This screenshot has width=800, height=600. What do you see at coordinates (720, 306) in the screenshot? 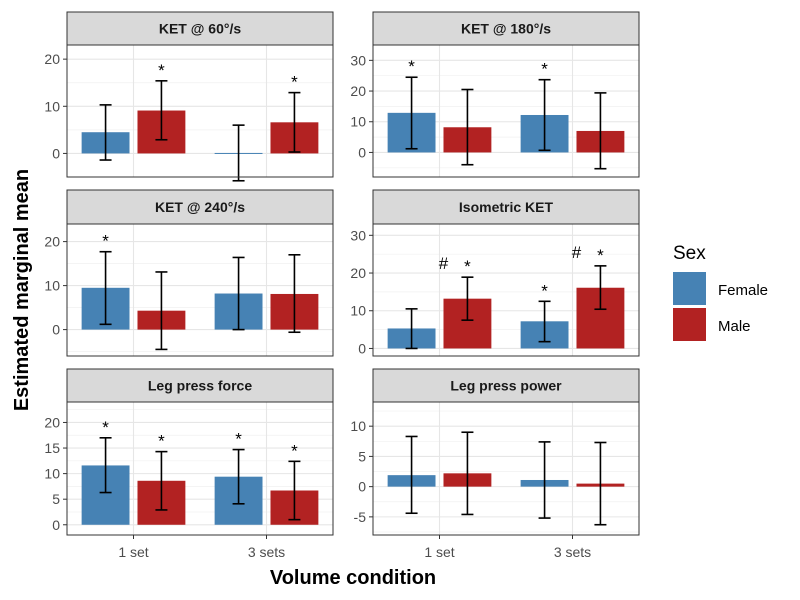
I see `legend: Female Male` at bounding box center [720, 306].